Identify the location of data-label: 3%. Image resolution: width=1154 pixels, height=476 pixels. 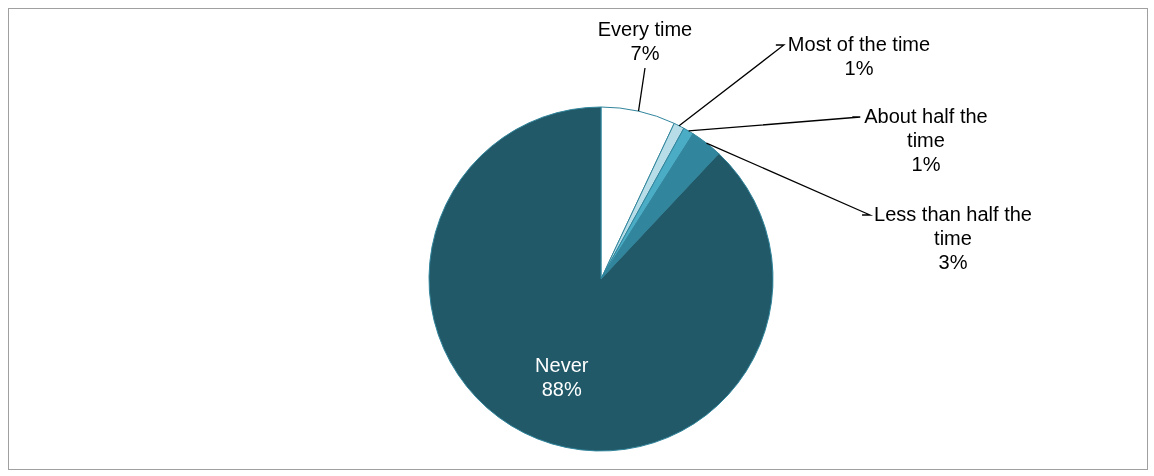
(953, 261).